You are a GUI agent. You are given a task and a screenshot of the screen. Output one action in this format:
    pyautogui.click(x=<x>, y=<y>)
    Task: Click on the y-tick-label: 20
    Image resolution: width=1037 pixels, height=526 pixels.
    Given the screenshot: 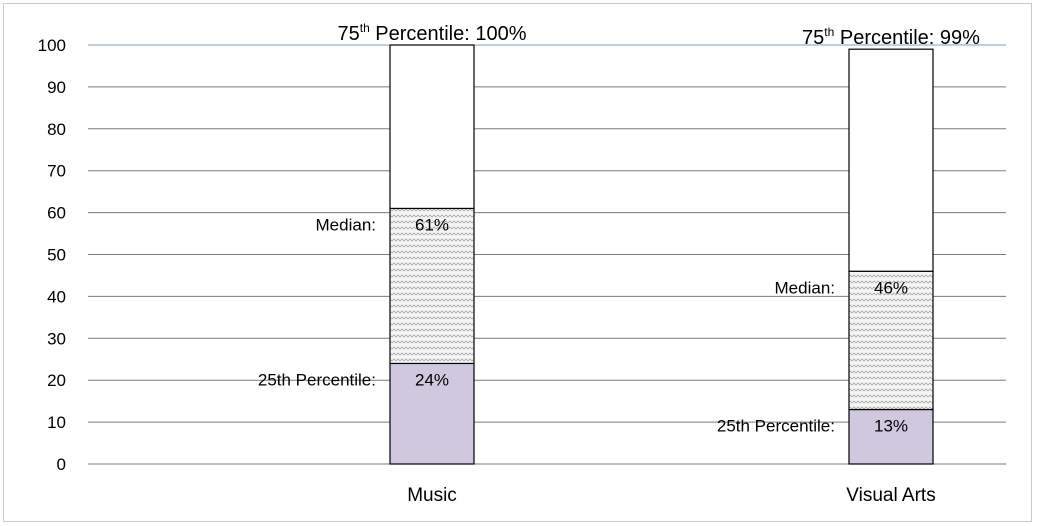 What is the action you would take?
    pyautogui.click(x=56, y=380)
    